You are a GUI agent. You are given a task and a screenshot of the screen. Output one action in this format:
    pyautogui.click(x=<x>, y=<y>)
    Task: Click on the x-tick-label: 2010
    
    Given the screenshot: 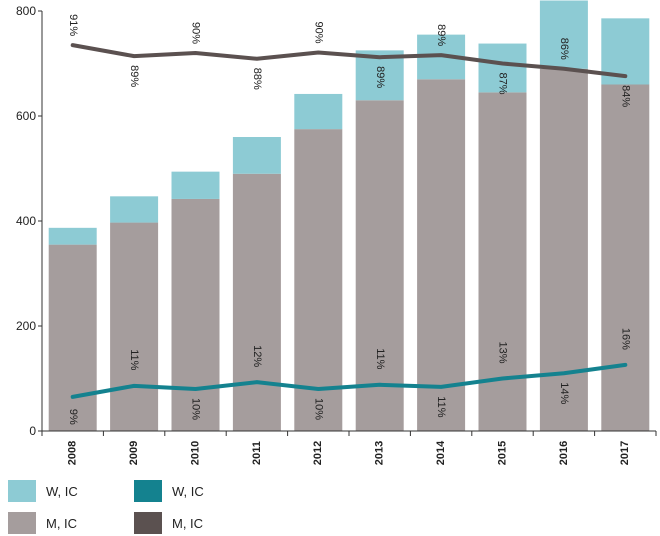 What is the action you would take?
    pyautogui.click(x=195, y=453)
    